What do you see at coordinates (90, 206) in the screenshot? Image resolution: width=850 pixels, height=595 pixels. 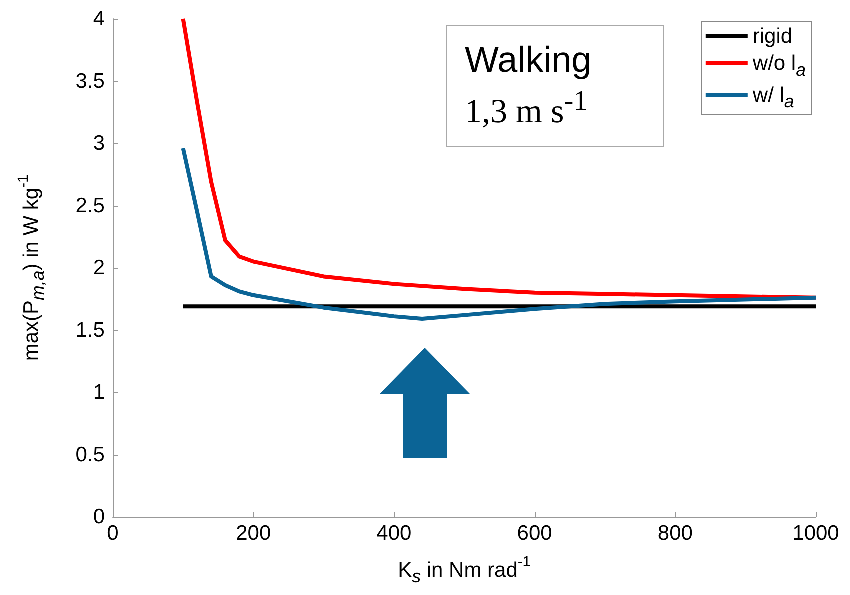 I see `y-tick-label: 2.5` at bounding box center [90, 206].